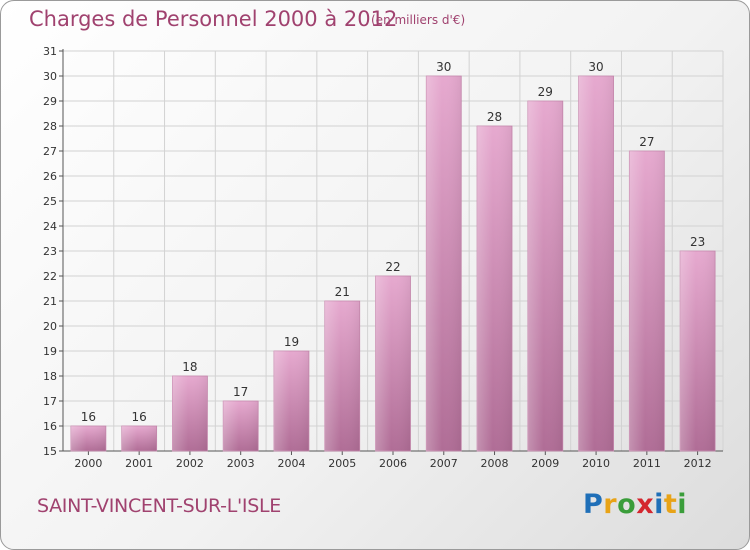 The height and width of the screenshot is (550, 750). Describe the element at coordinates (545, 463) in the screenshot. I see `x-tick-label: 2009` at that location.